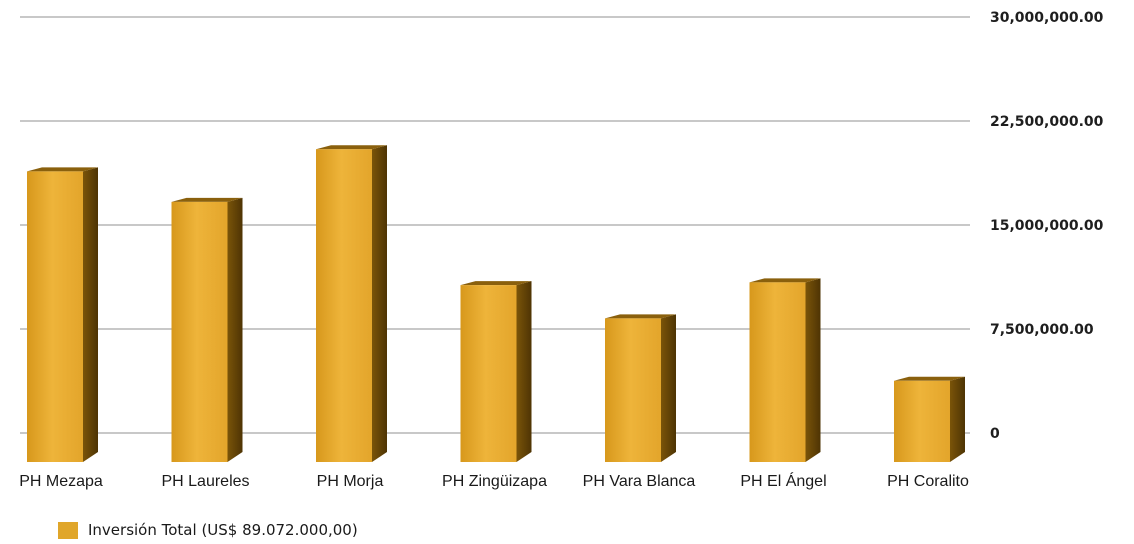 This screenshot has height=544, width=1134. I want to click on category-label: PH Mezapa, so click(61, 481).